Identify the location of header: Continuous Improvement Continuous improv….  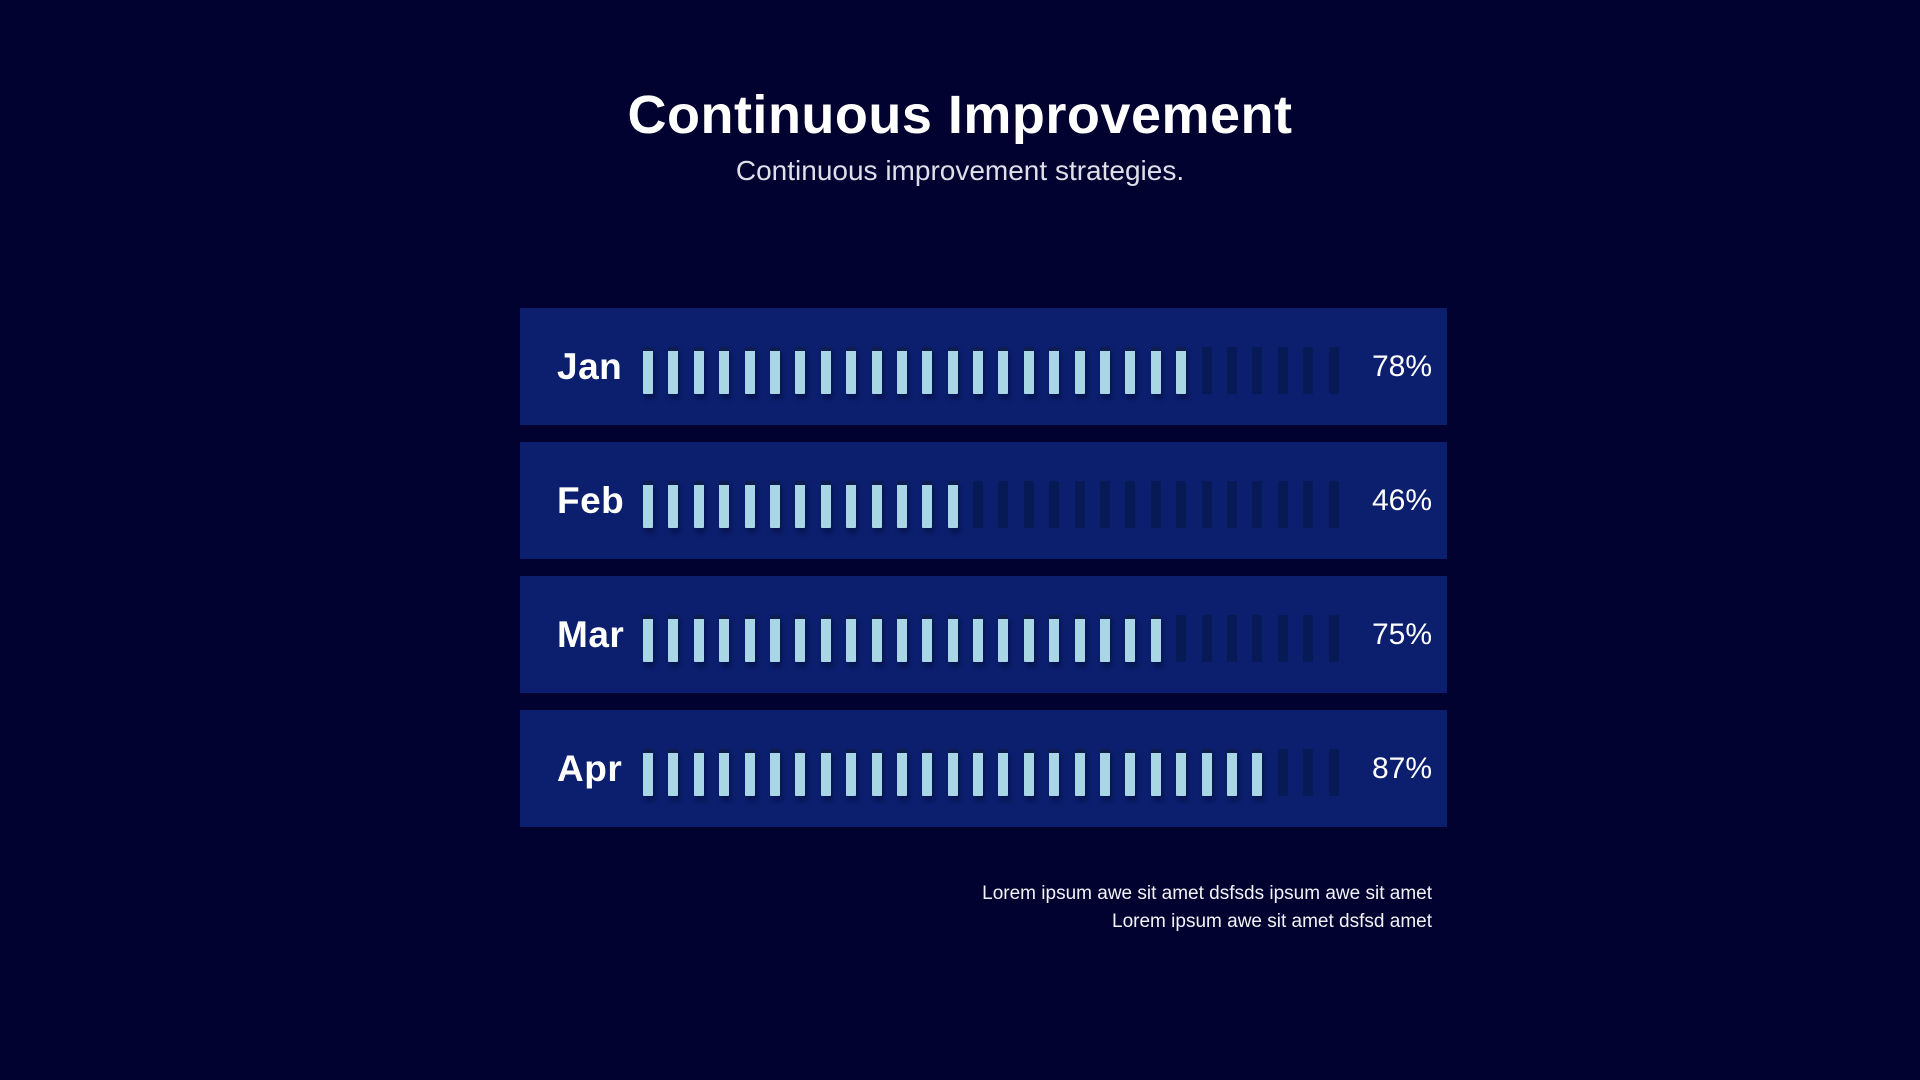
(960, 136).